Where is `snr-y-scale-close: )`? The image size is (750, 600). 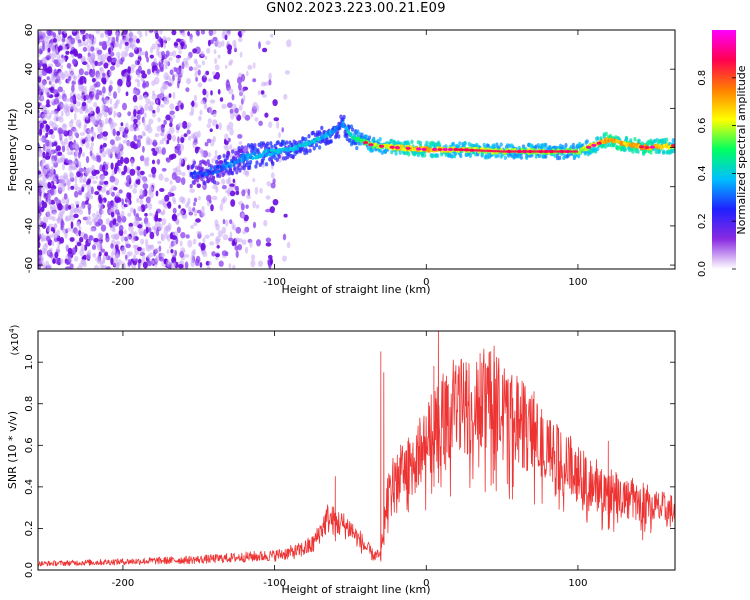 snr-y-scale-close: ) is located at coordinates (15, 326).